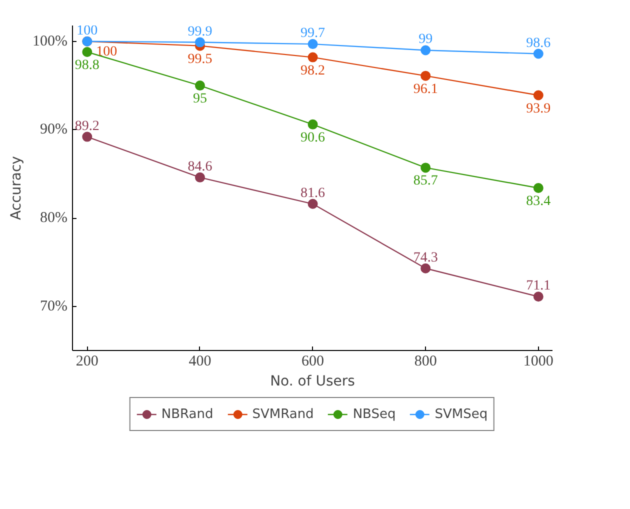 This screenshot has width=630, height=509. I want to click on y-tick-label: 70%, so click(54, 306).